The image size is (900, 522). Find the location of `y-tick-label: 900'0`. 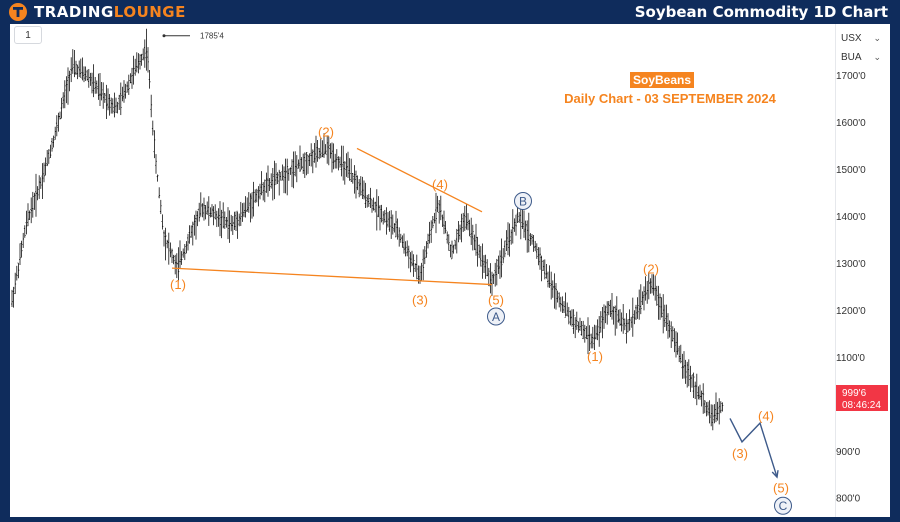

y-tick-label: 900'0 is located at coordinates (848, 452).